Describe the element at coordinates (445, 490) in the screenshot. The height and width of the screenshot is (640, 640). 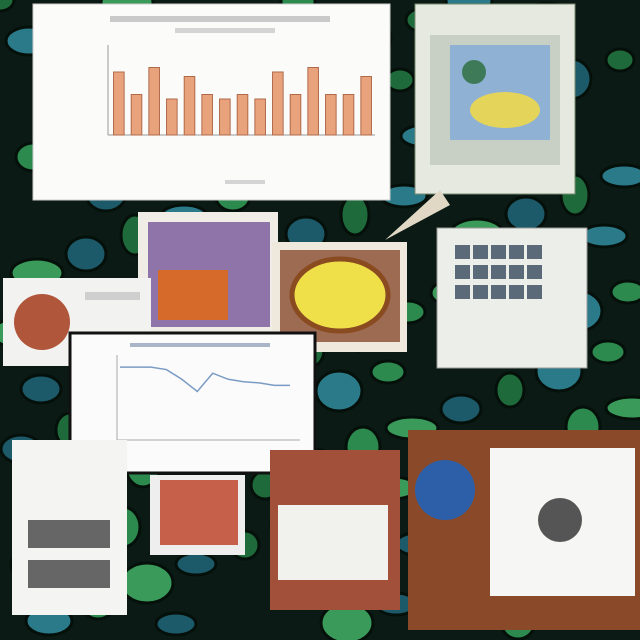
I see `globe` at that location.